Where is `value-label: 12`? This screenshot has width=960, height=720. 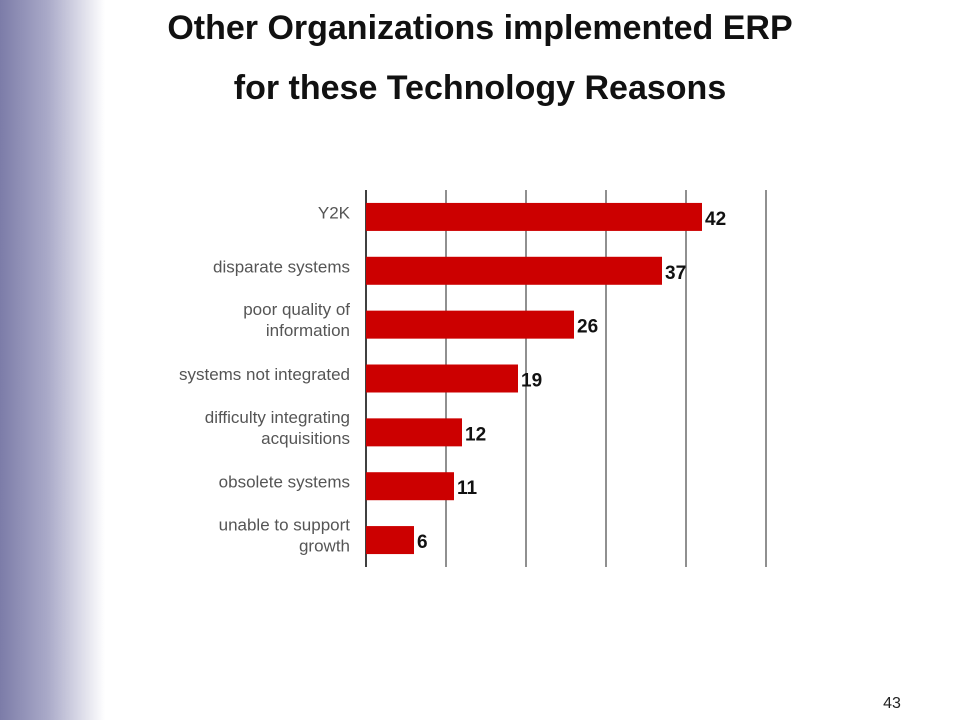 value-label: 12 is located at coordinates (475, 434).